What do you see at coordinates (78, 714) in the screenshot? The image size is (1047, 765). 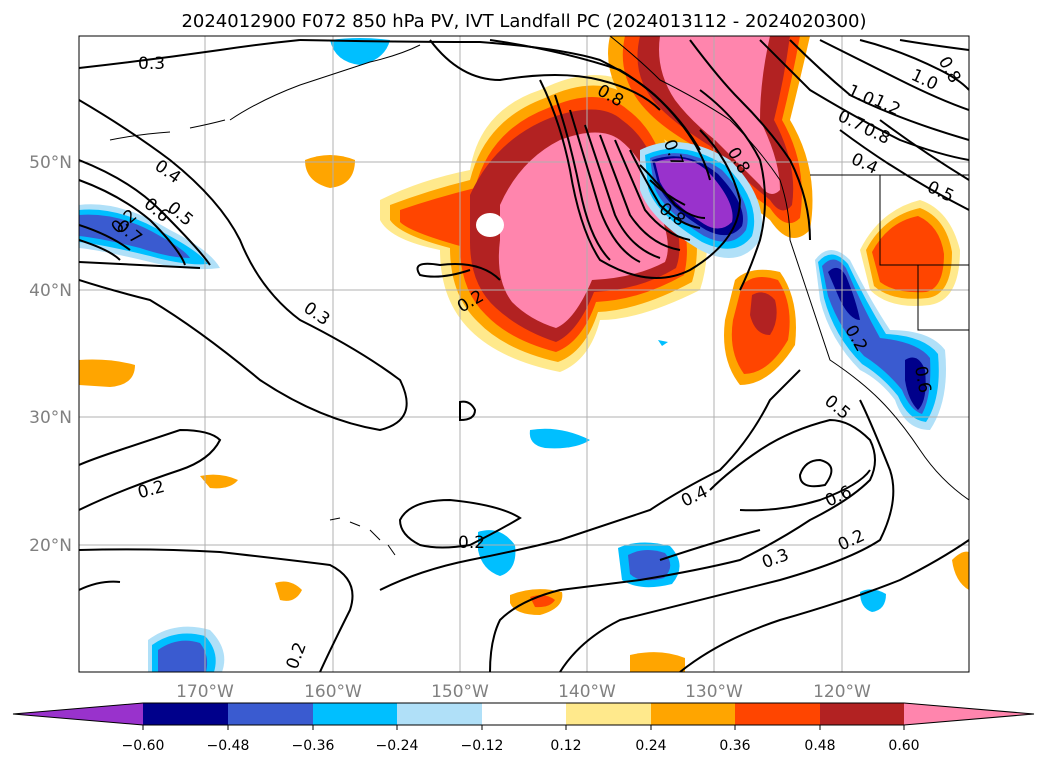 I see `colorbar-extend-min` at bounding box center [78, 714].